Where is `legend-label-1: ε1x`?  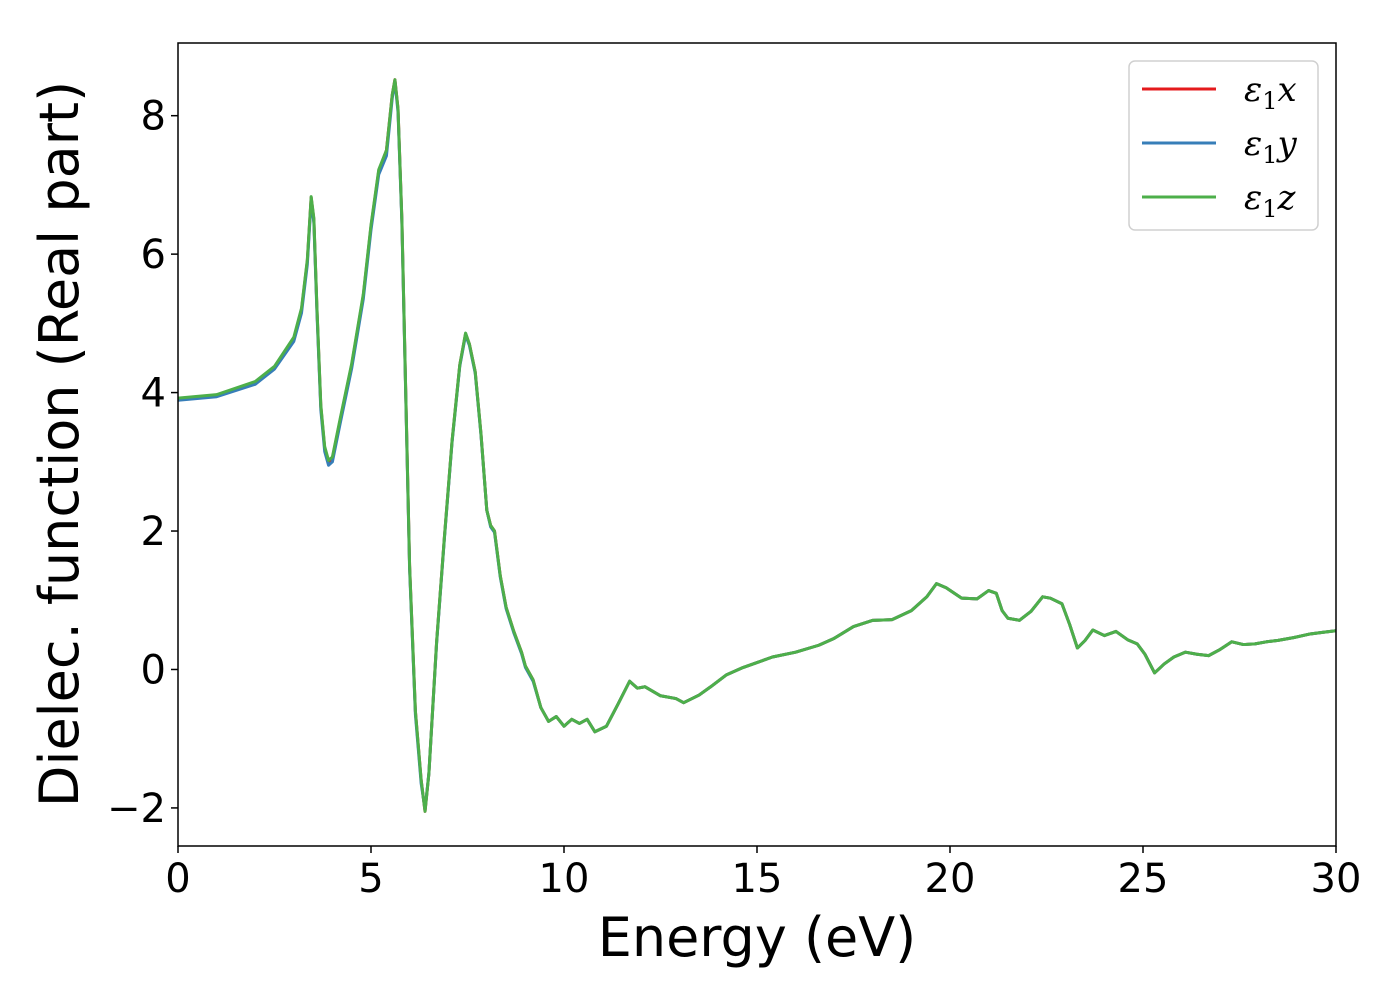 legend-label-1: ε1x is located at coordinates (1270, 92).